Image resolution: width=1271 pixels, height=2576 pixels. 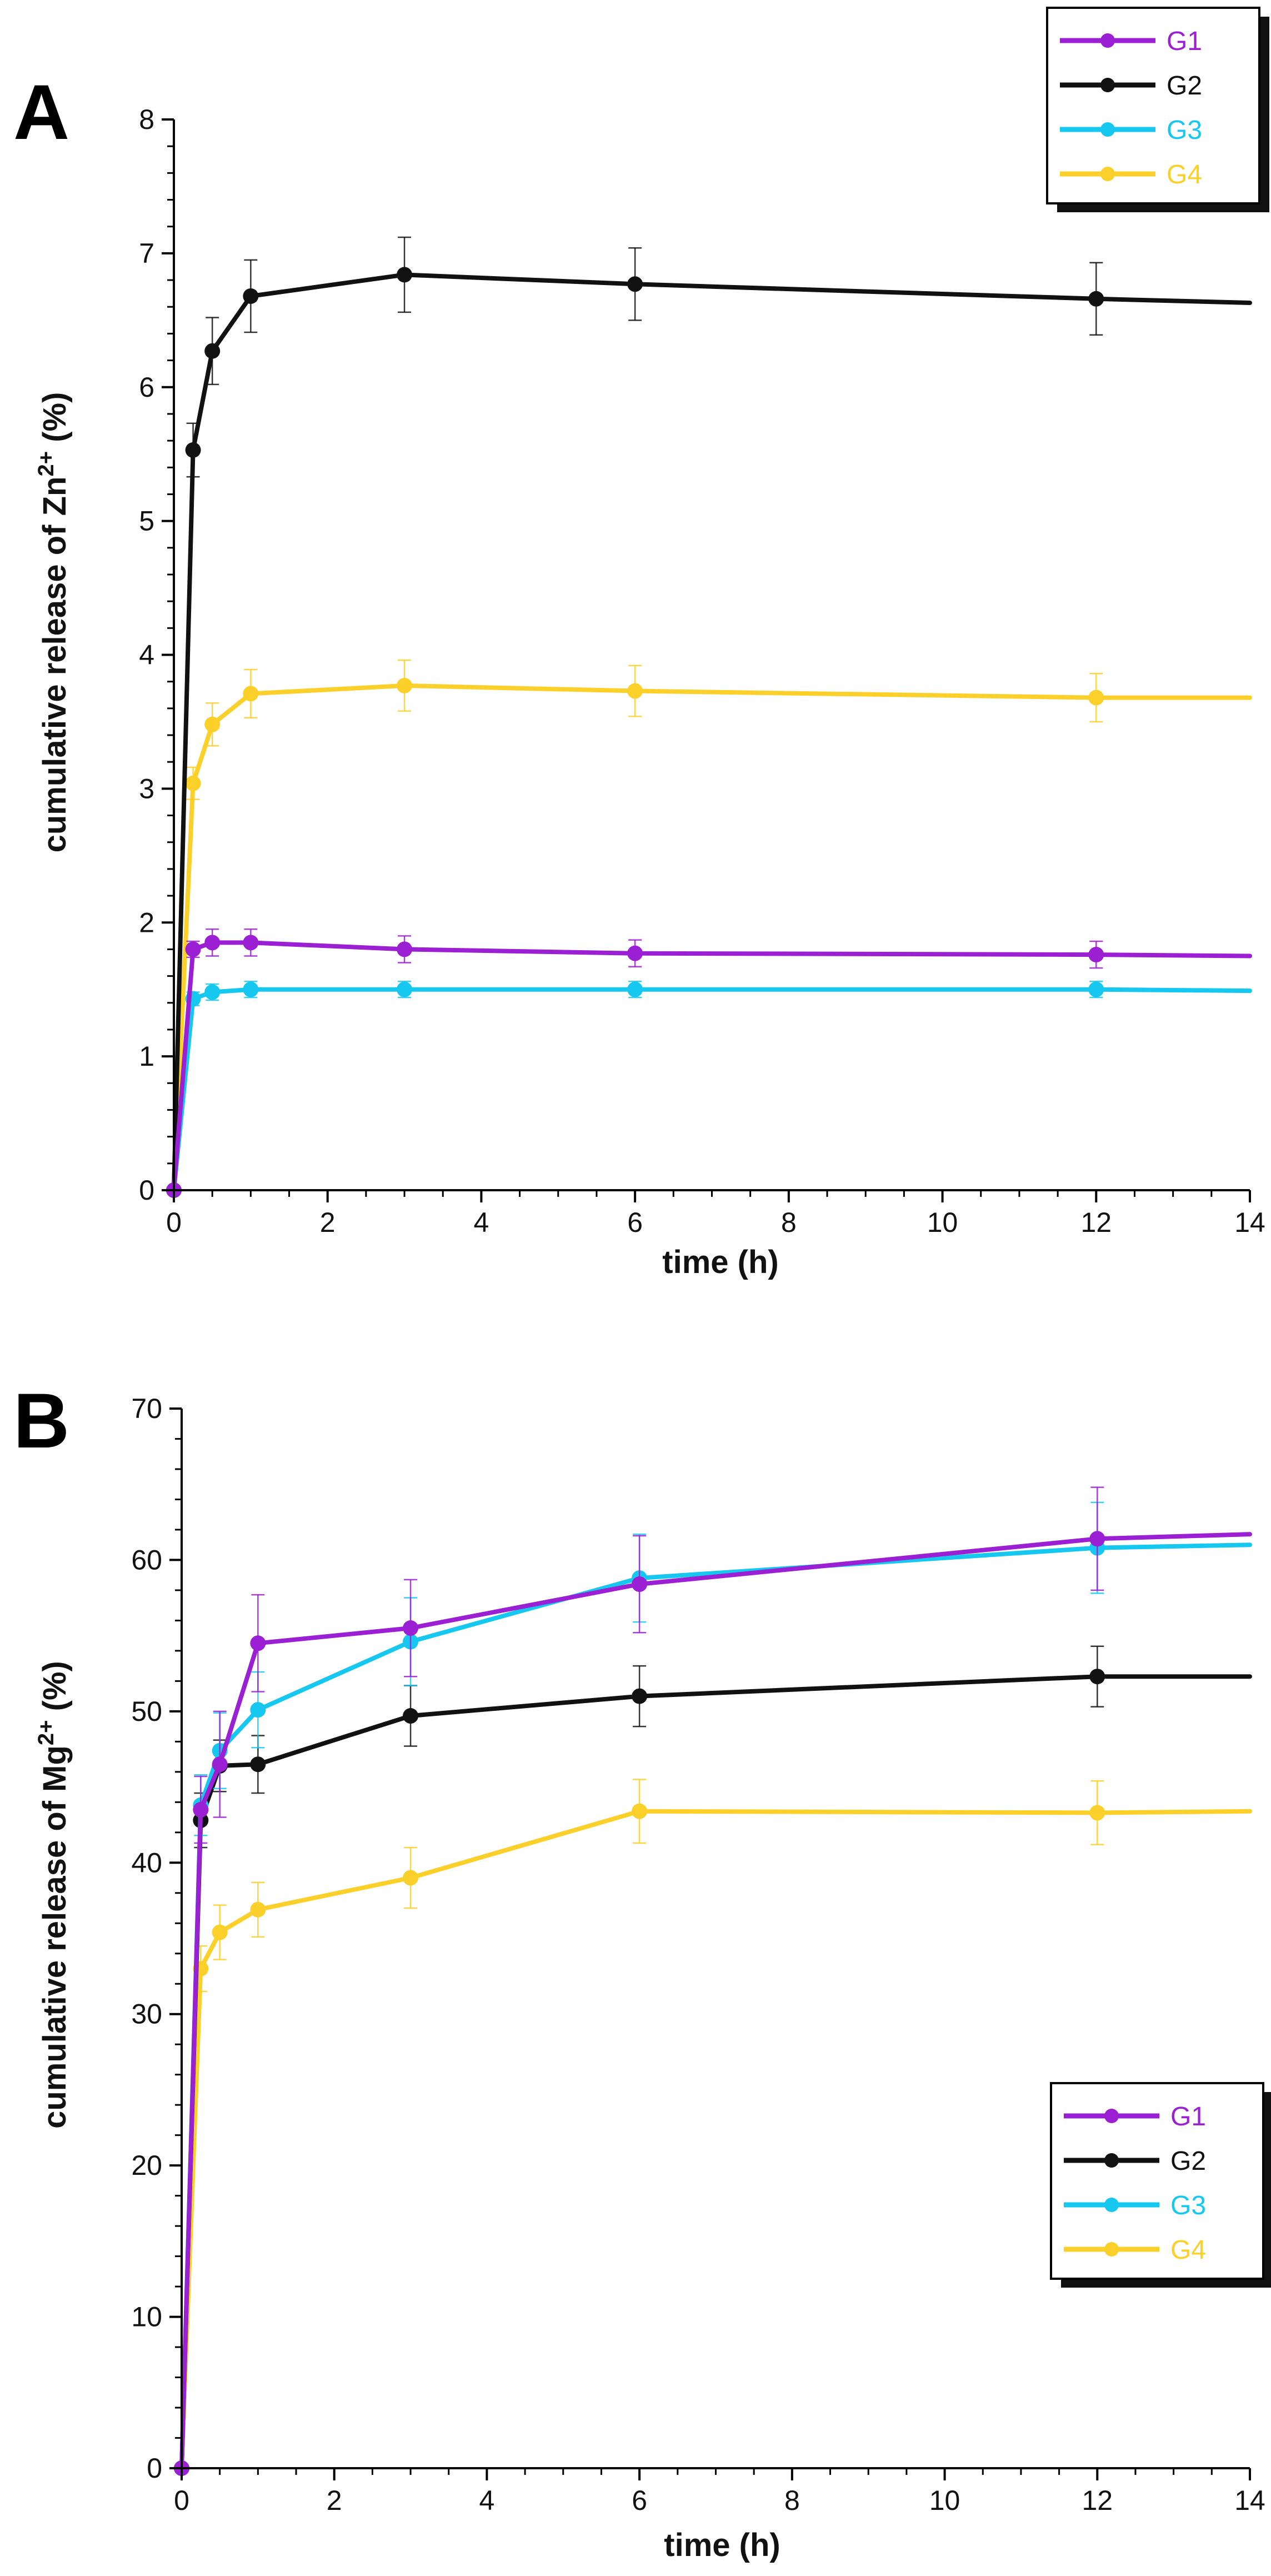 What do you see at coordinates (1188, 2161) in the screenshot?
I see `legend-b-label-g2: G2` at bounding box center [1188, 2161].